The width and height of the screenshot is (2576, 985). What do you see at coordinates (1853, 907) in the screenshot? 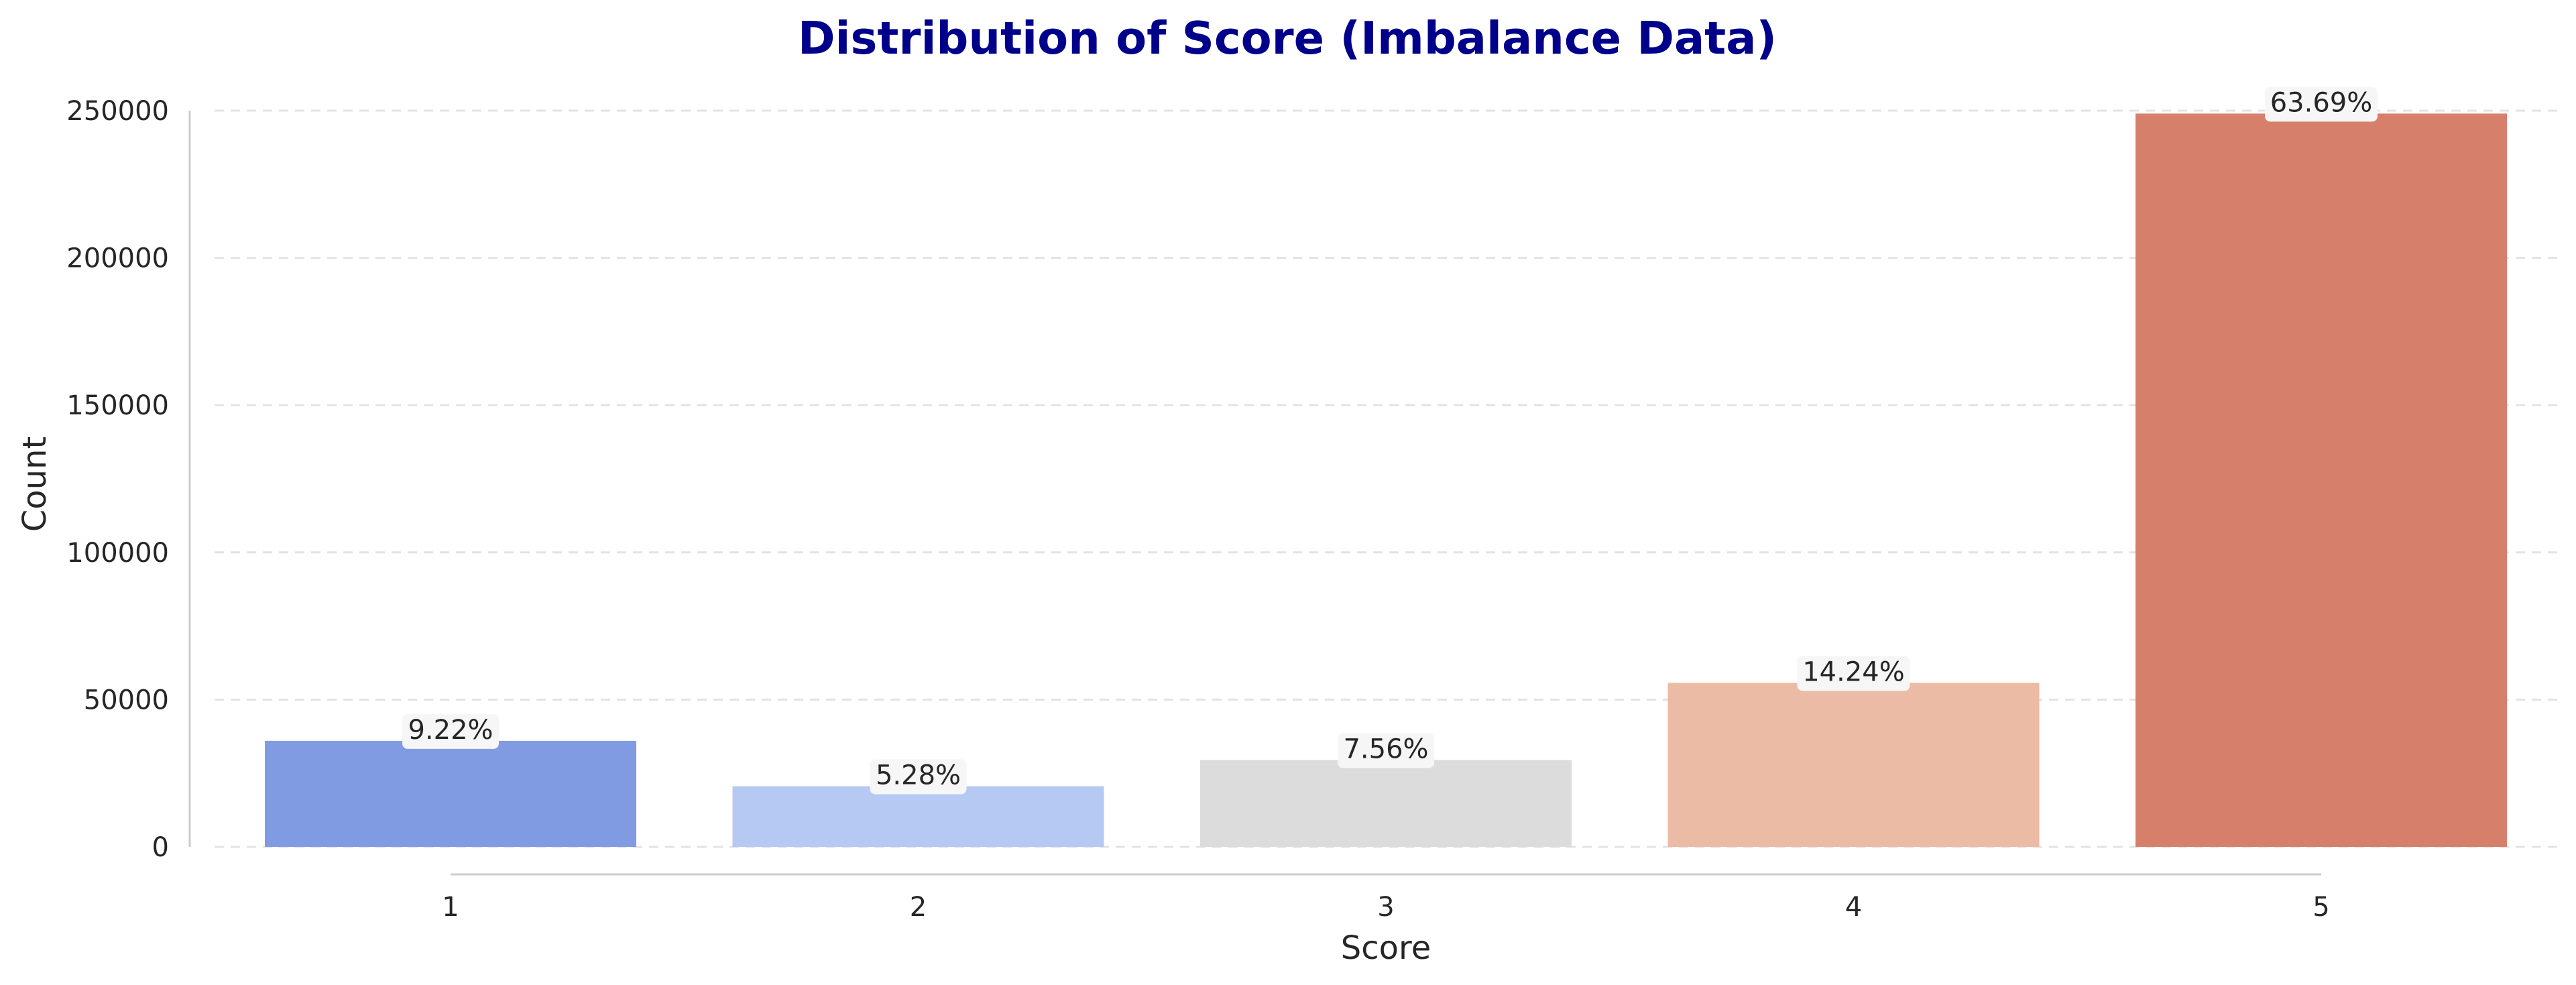
I see `x-tick-label: 4` at bounding box center [1853, 907].